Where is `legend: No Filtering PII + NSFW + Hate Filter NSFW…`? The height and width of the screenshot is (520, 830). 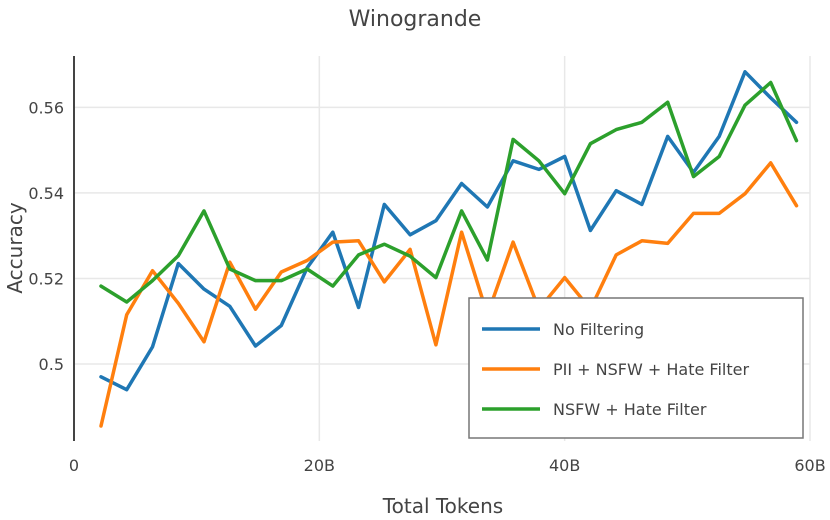 legend: No Filtering PII + NSFW + Hate Filter NSFW… is located at coordinates (636, 368).